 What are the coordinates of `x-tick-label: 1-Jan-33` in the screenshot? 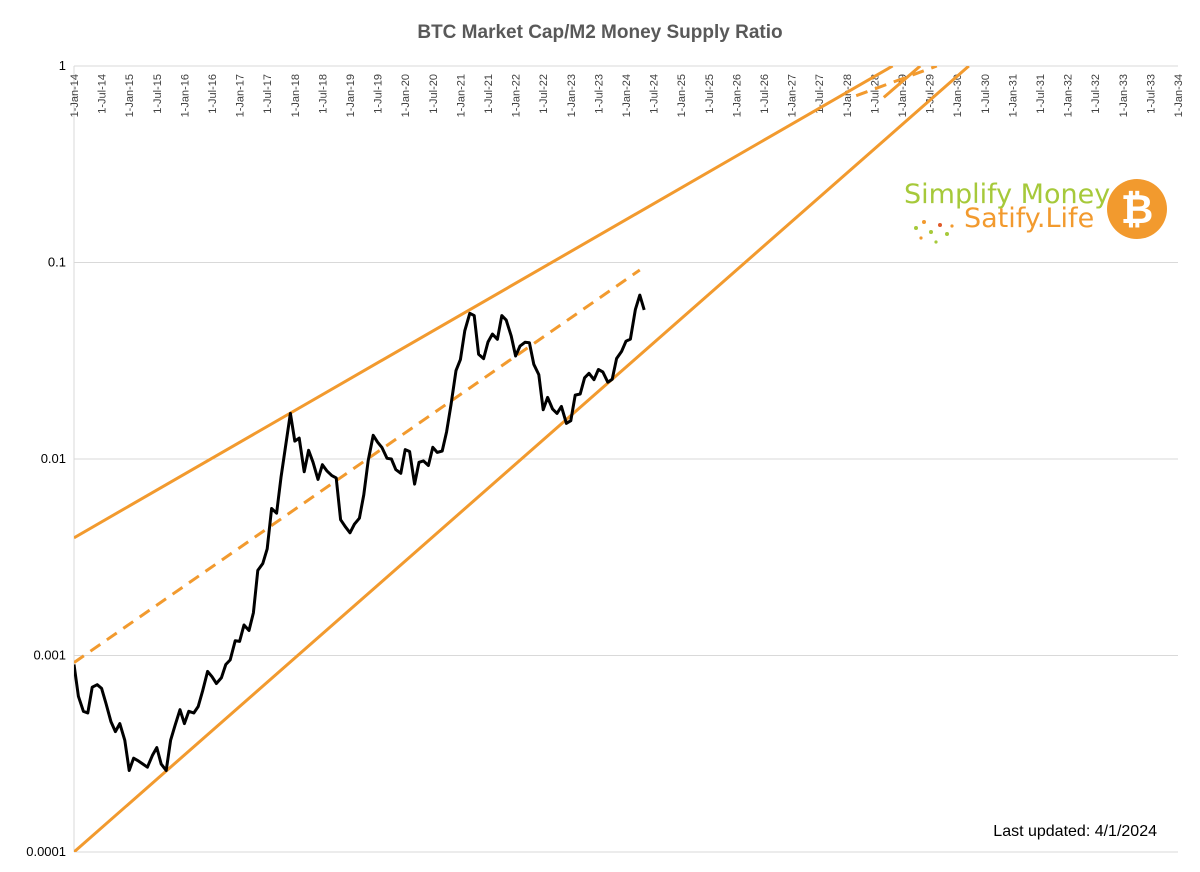 It's located at (1124, 95).